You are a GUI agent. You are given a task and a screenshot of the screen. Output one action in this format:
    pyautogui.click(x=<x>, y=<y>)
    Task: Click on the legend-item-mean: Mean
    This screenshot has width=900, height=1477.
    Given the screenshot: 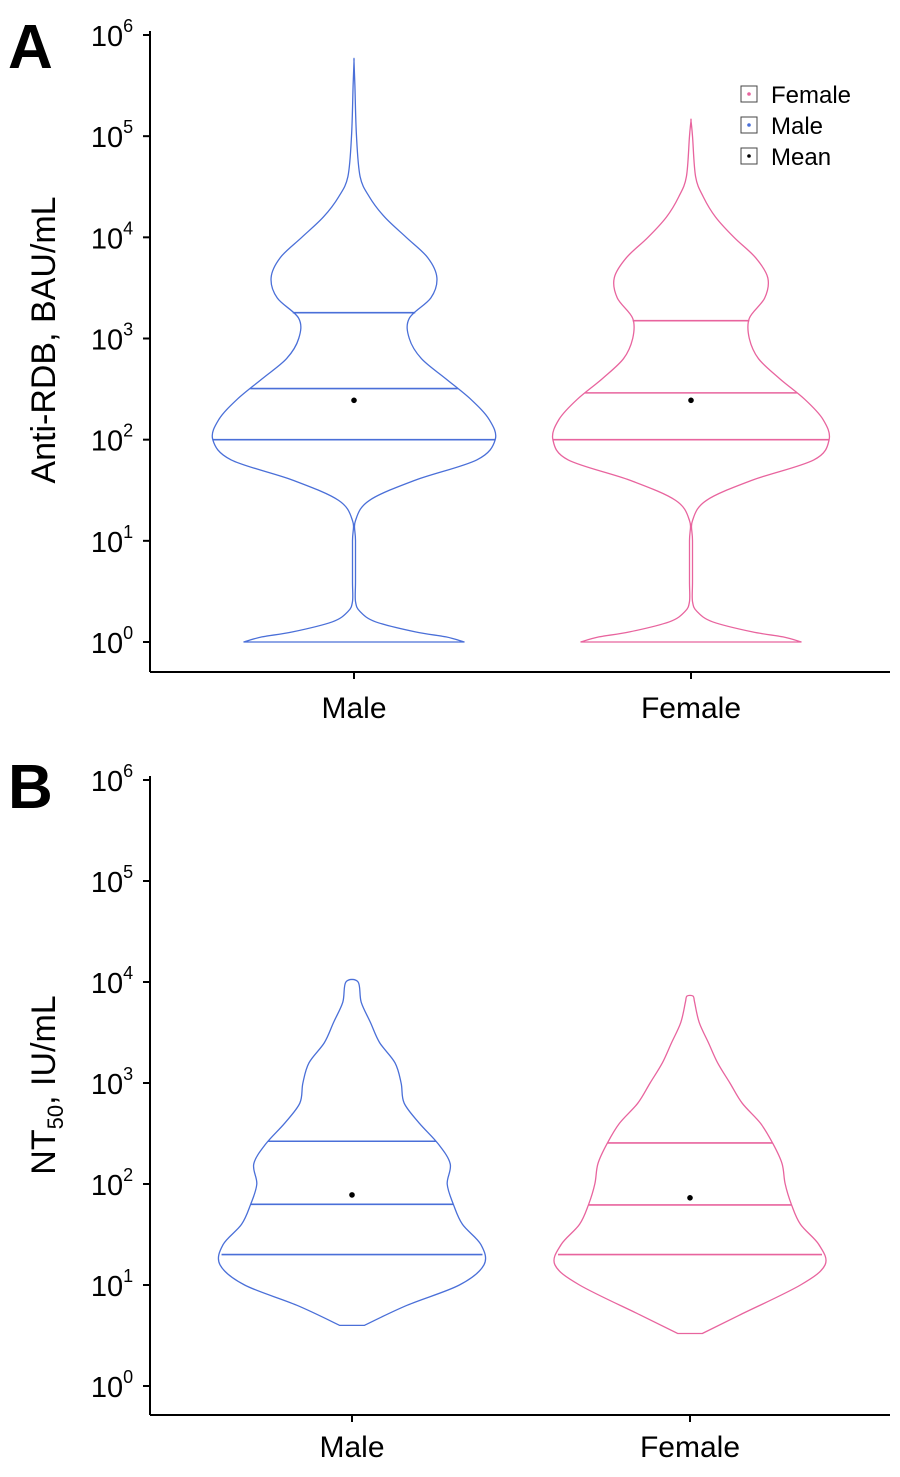 What is the action you would take?
    pyautogui.click(x=785, y=157)
    